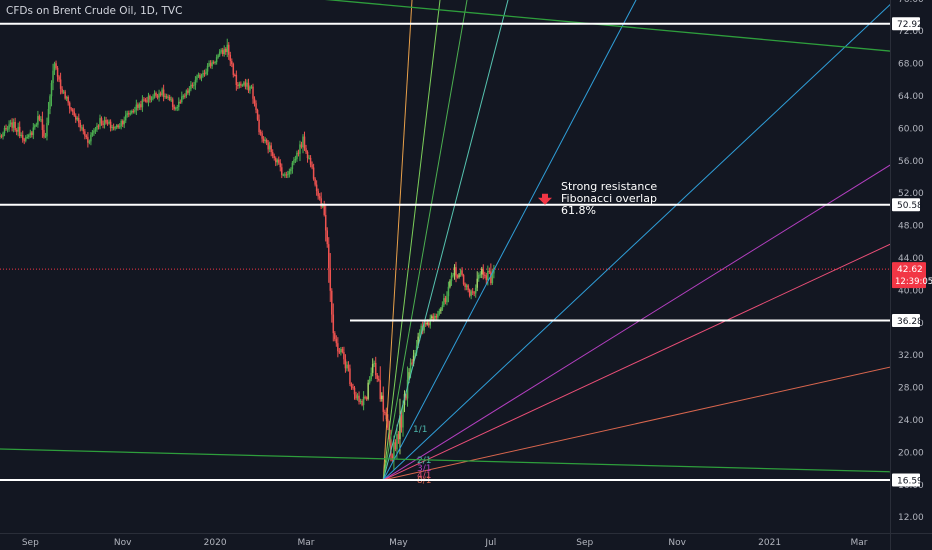 Image resolution: width=932 pixels, height=550 pixels. I want to click on fan-line, so click(636, 423).